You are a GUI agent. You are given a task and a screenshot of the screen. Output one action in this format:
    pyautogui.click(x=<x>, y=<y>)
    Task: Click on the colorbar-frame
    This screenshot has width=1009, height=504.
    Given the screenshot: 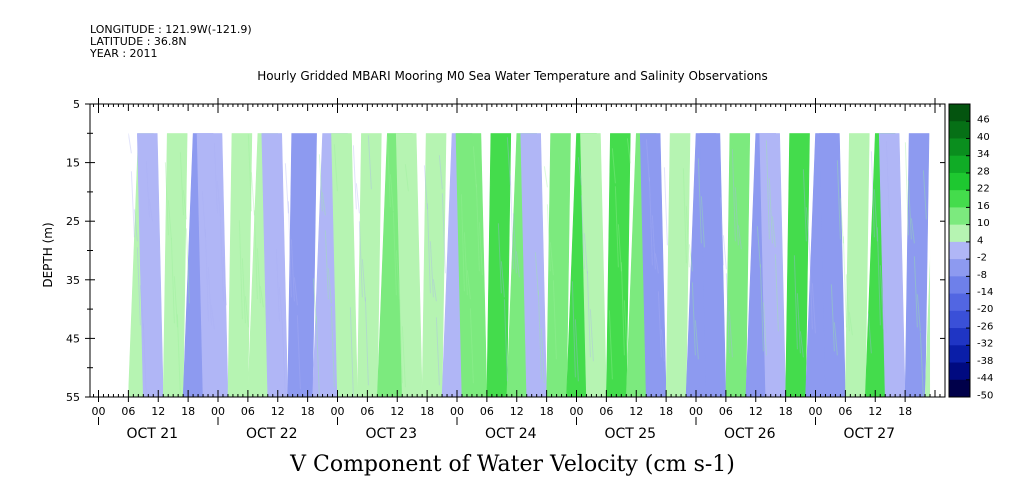 What is the action you would take?
    pyautogui.click(x=959, y=250)
    